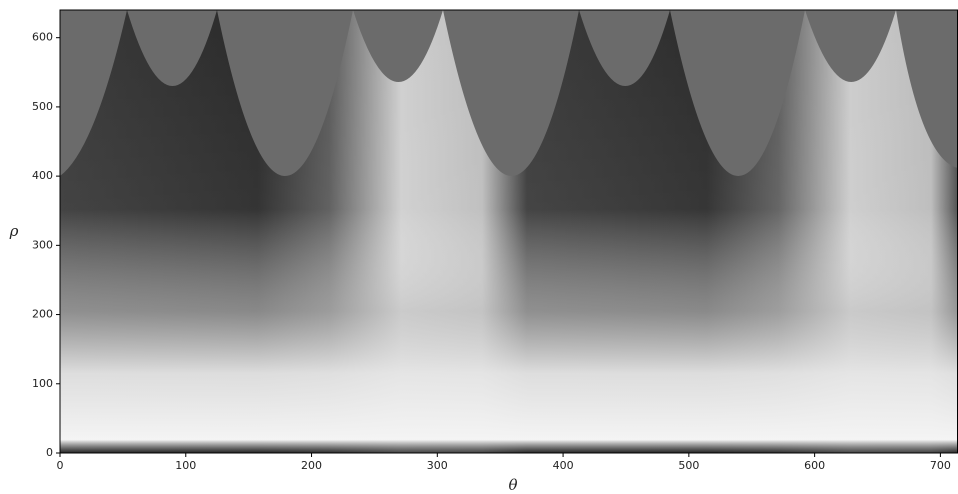 This screenshot has height=494, width=958. What do you see at coordinates (42, 244) in the screenshot?
I see `y-tick-label: 300` at bounding box center [42, 244].